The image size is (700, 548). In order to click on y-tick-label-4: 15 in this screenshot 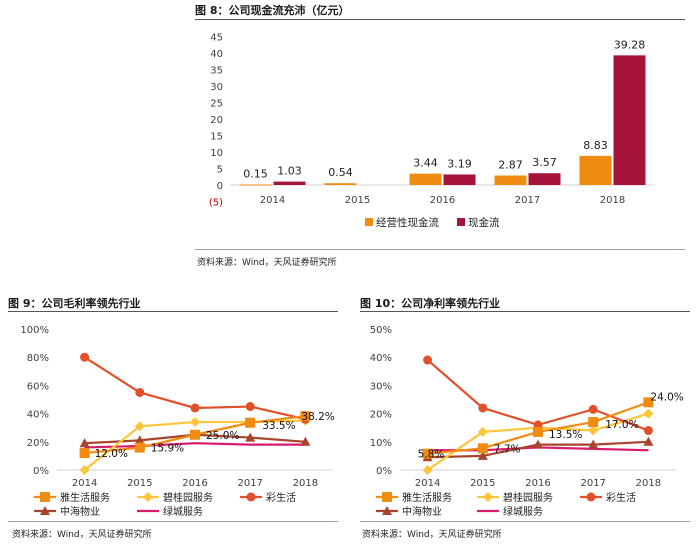, I will do `click(216, 137)`.